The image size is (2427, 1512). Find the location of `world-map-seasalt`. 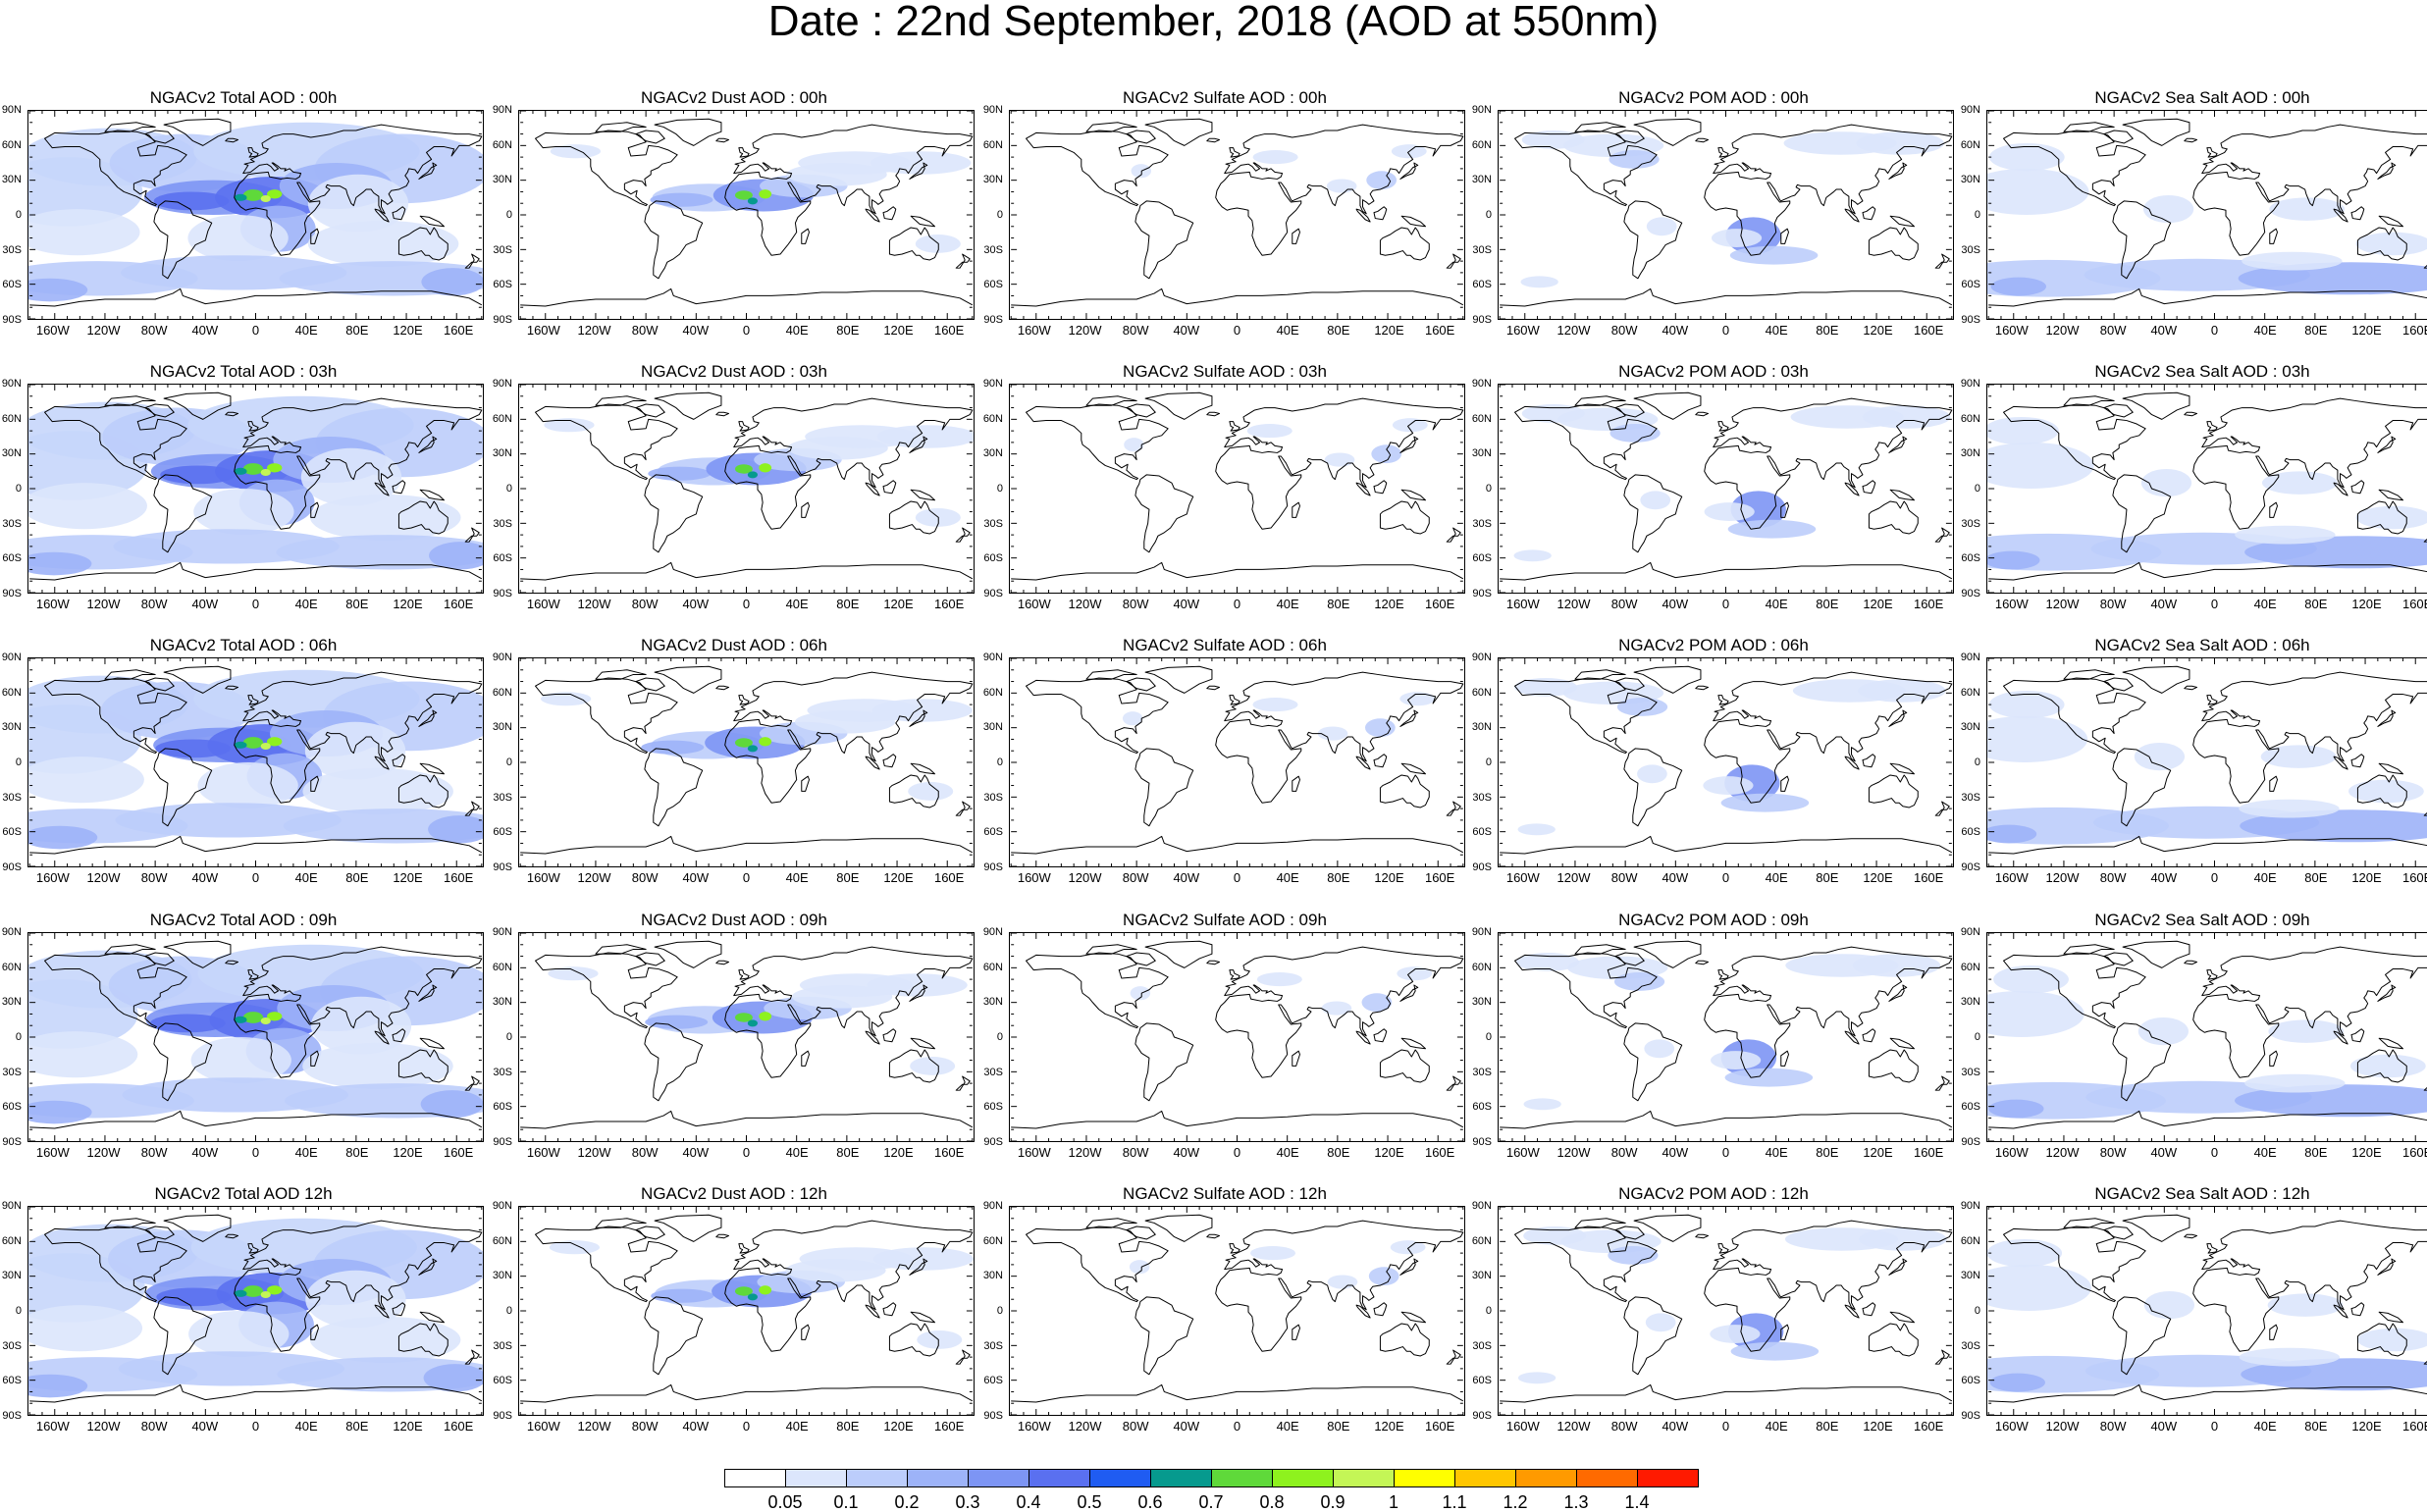

world-map-seasalt is located at coordinates (2207, 215).